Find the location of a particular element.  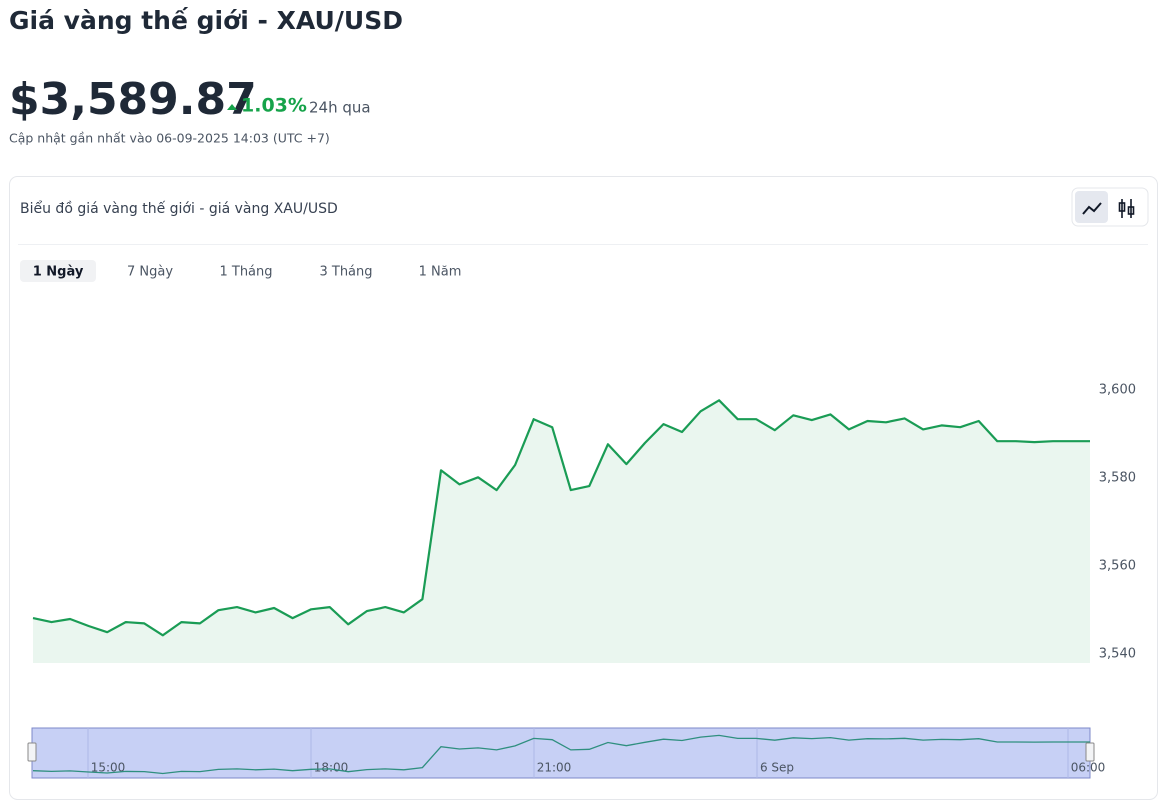

line-mode-button is located at coordinates (1091, 207).